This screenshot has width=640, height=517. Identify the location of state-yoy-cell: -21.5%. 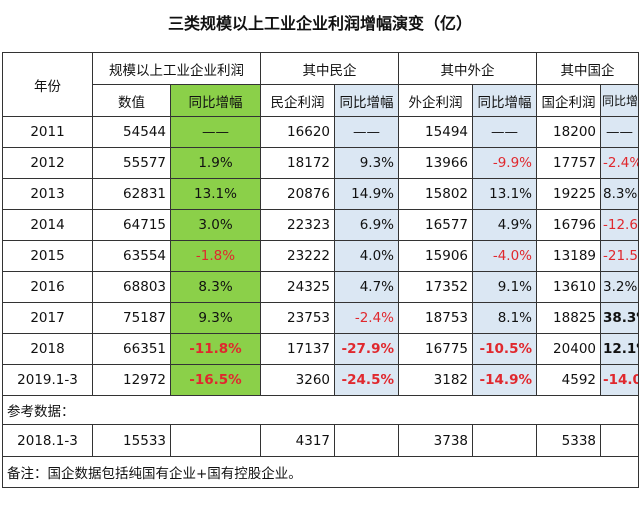
(619, 256).